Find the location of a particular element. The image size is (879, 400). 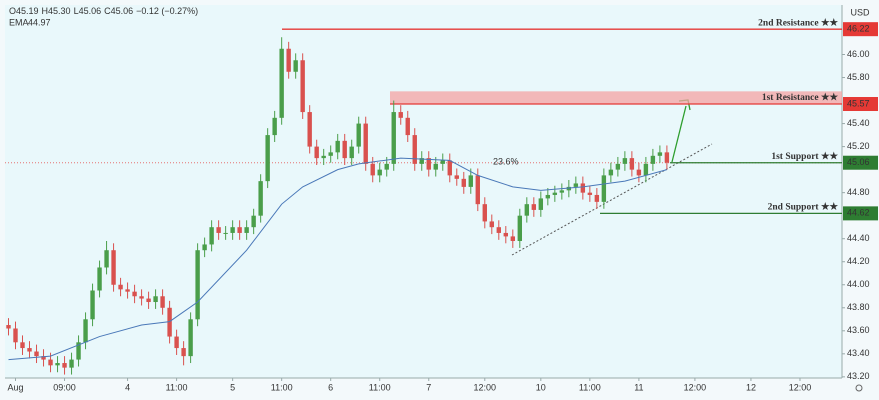

ohlc-legend: O45.19 H45.30 L45.06 C45.06 −0.12 (−0.27%) is located at coordinates (103, 11).